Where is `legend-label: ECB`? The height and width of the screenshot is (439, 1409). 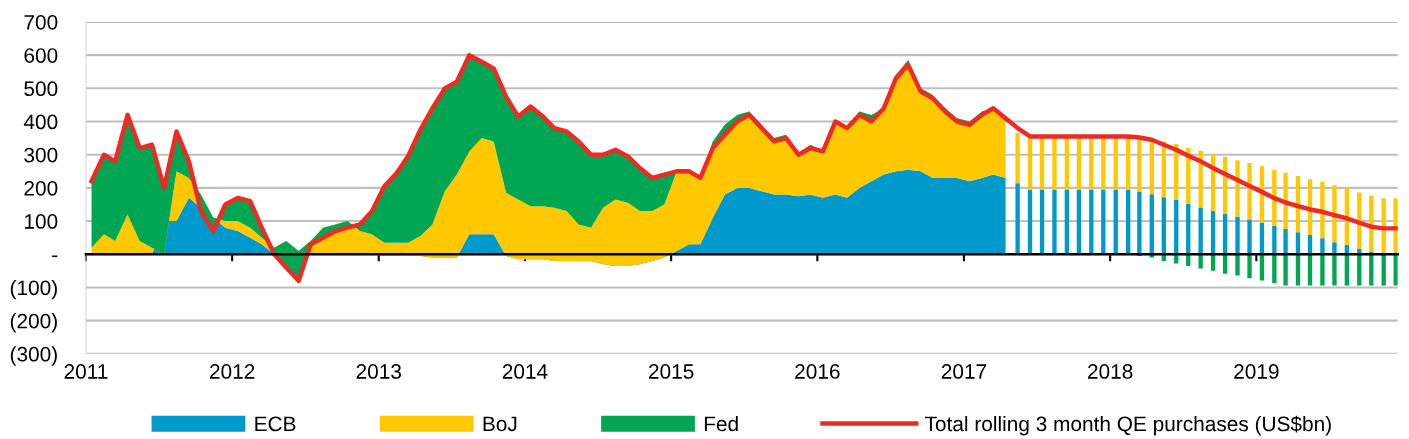
legend-label: ECB is located at coordinates (275, 424).